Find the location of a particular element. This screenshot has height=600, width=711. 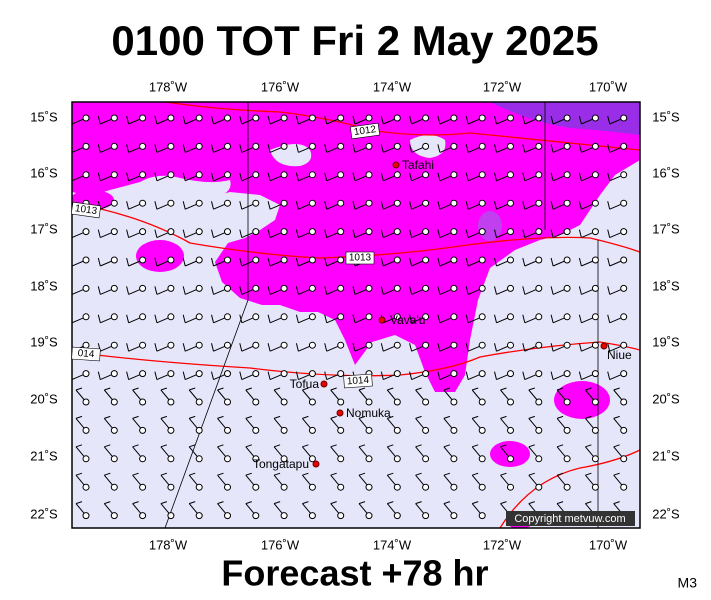

longitude-label: 176˚W is located at coordinates (280, 86).